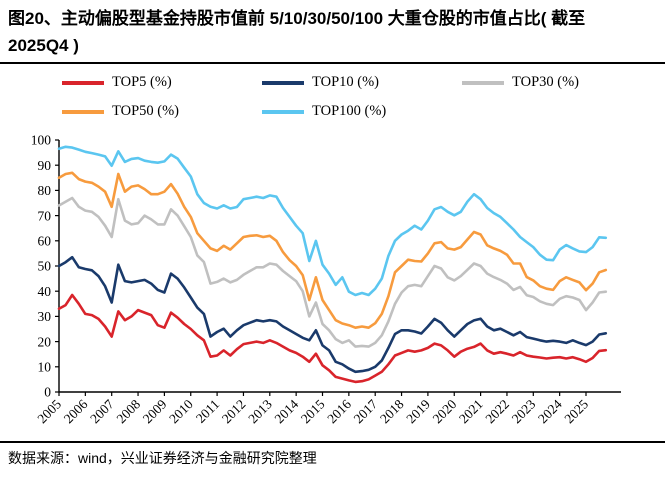 The image size is (665, 479). What do you see at coordinates (545, 82) in the screenshot?
I see `legend-label: TOP30 (%)` at bounding box center [545, 82].